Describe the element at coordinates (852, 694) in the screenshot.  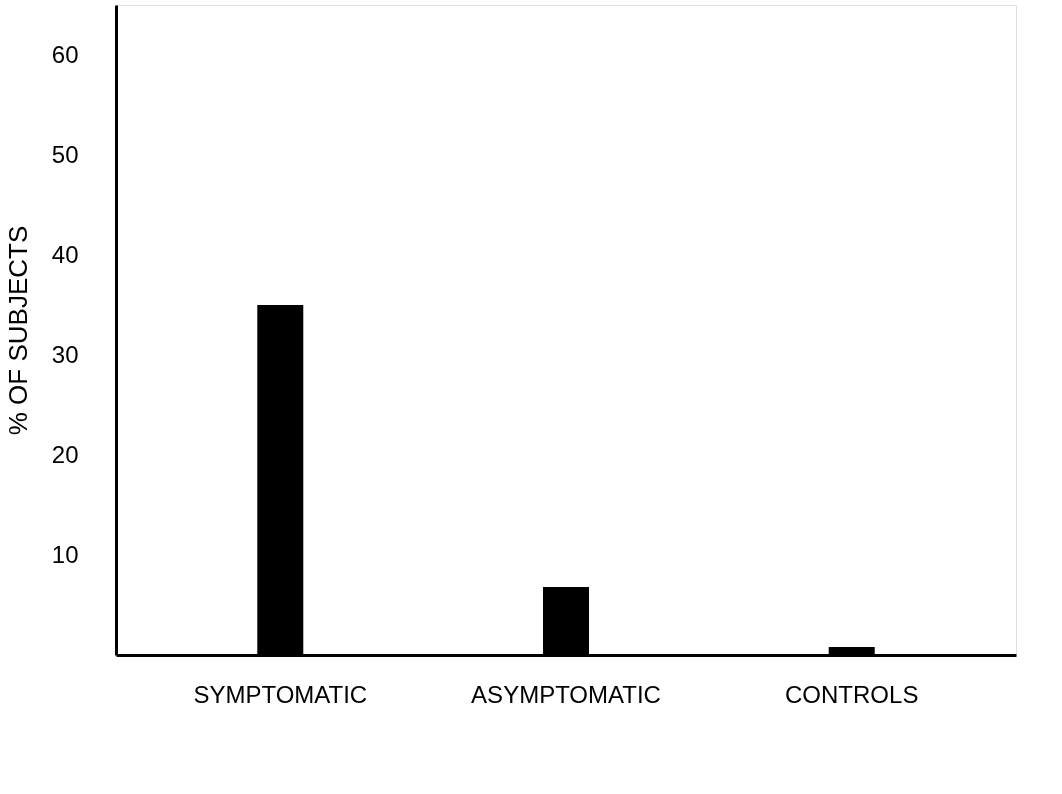
I see `x-tick-label: CONTROLS` at that location.